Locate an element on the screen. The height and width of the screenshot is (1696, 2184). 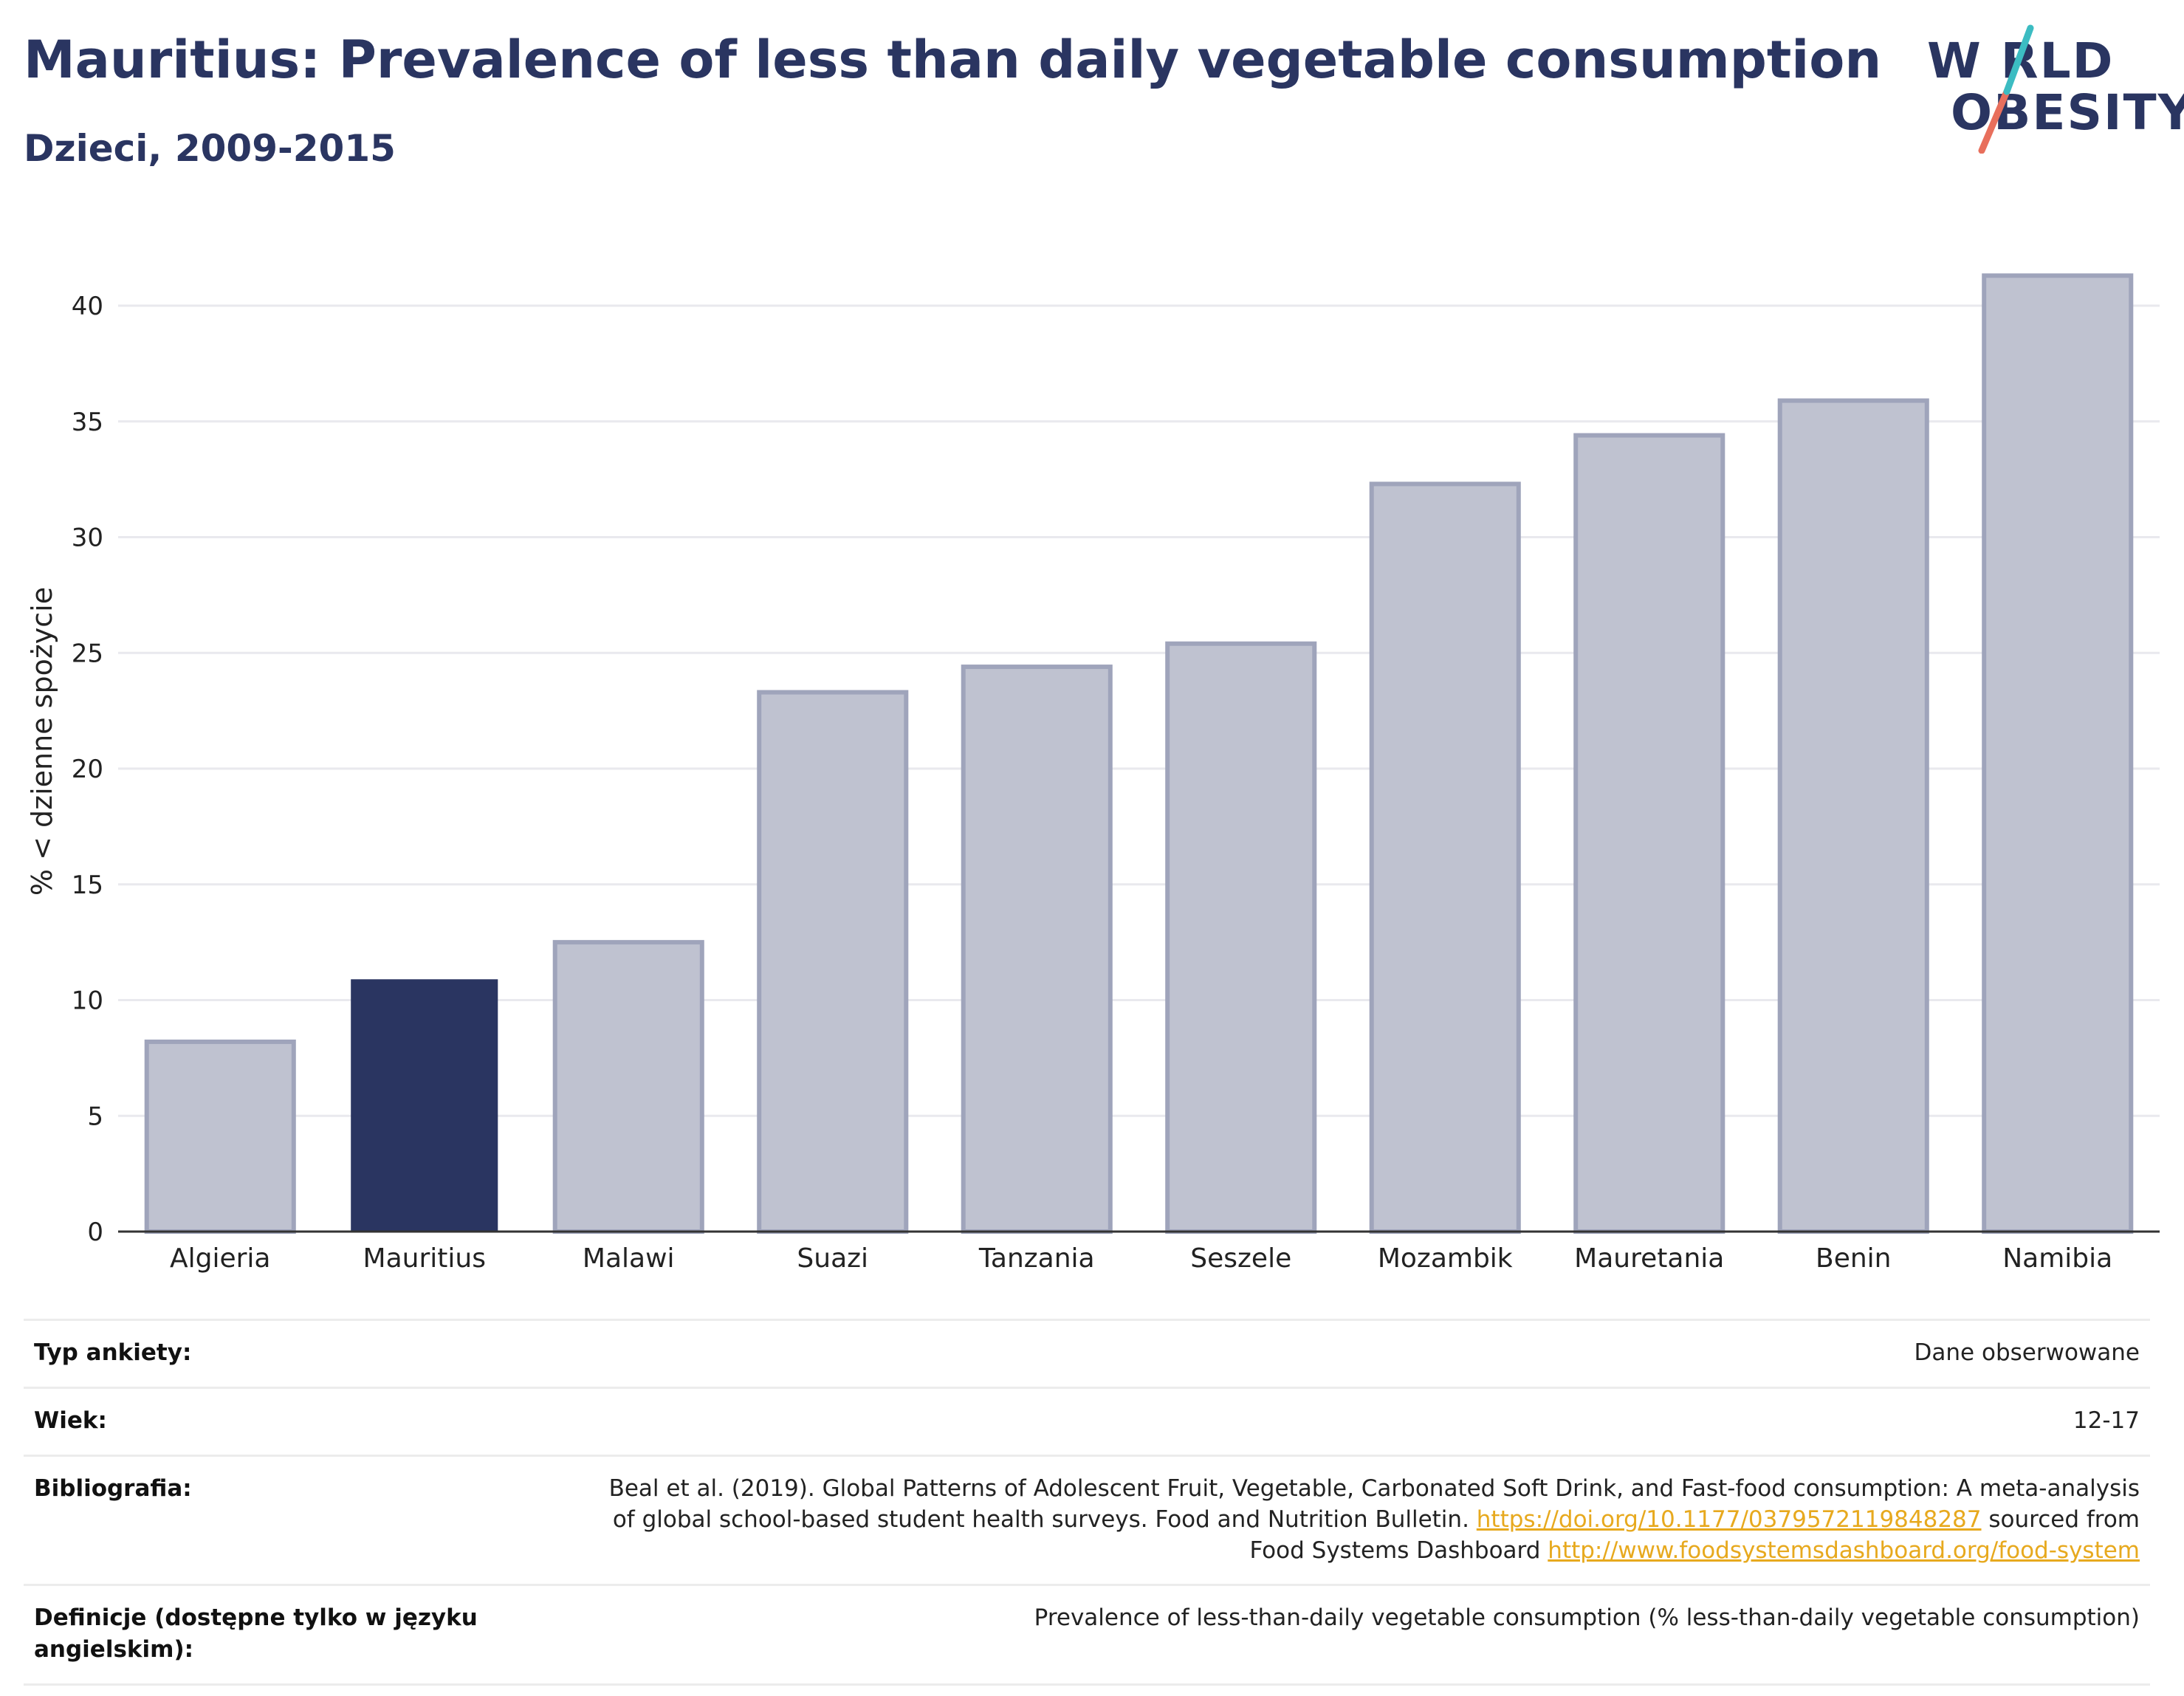
y-tick-label: 35 is located at coordinates (87, 422).